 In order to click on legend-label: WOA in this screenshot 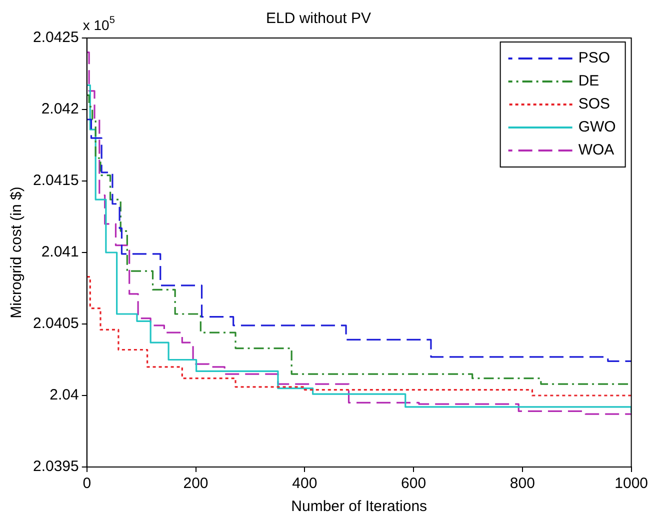, I will do `click(596, 150)`.